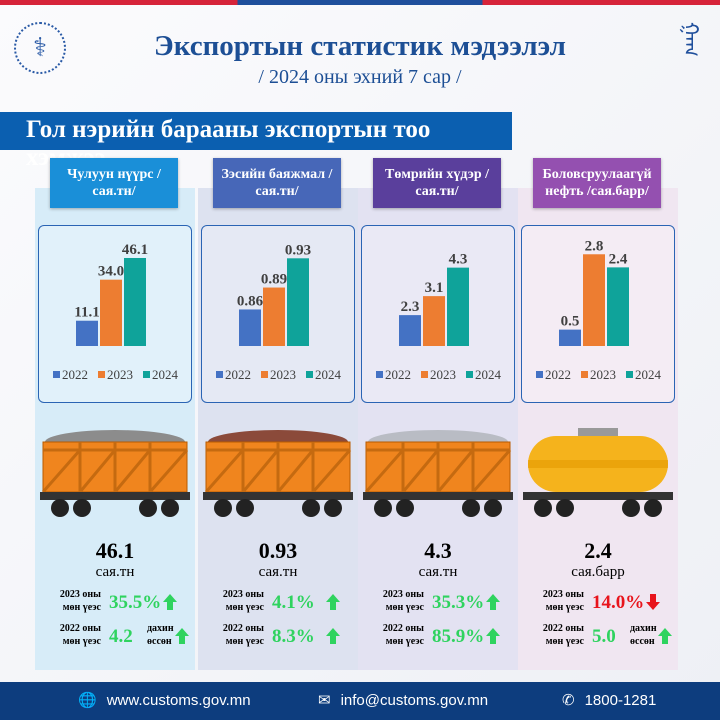 Image resolution: width=720 pixels, height=720 pixels. Describe the element at coordinates (598, 550) in the screenshot. I see `total-value: 2.4` at that location.